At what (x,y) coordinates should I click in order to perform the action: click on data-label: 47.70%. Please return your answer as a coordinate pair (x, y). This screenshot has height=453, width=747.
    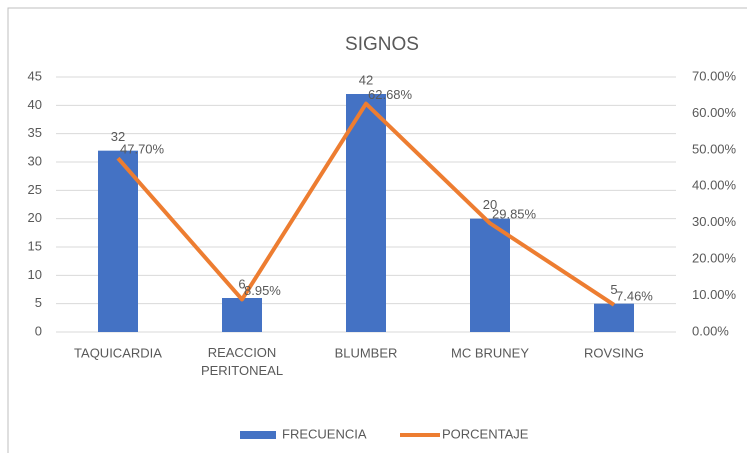
    Looking at the image, I should click on (142, 149).